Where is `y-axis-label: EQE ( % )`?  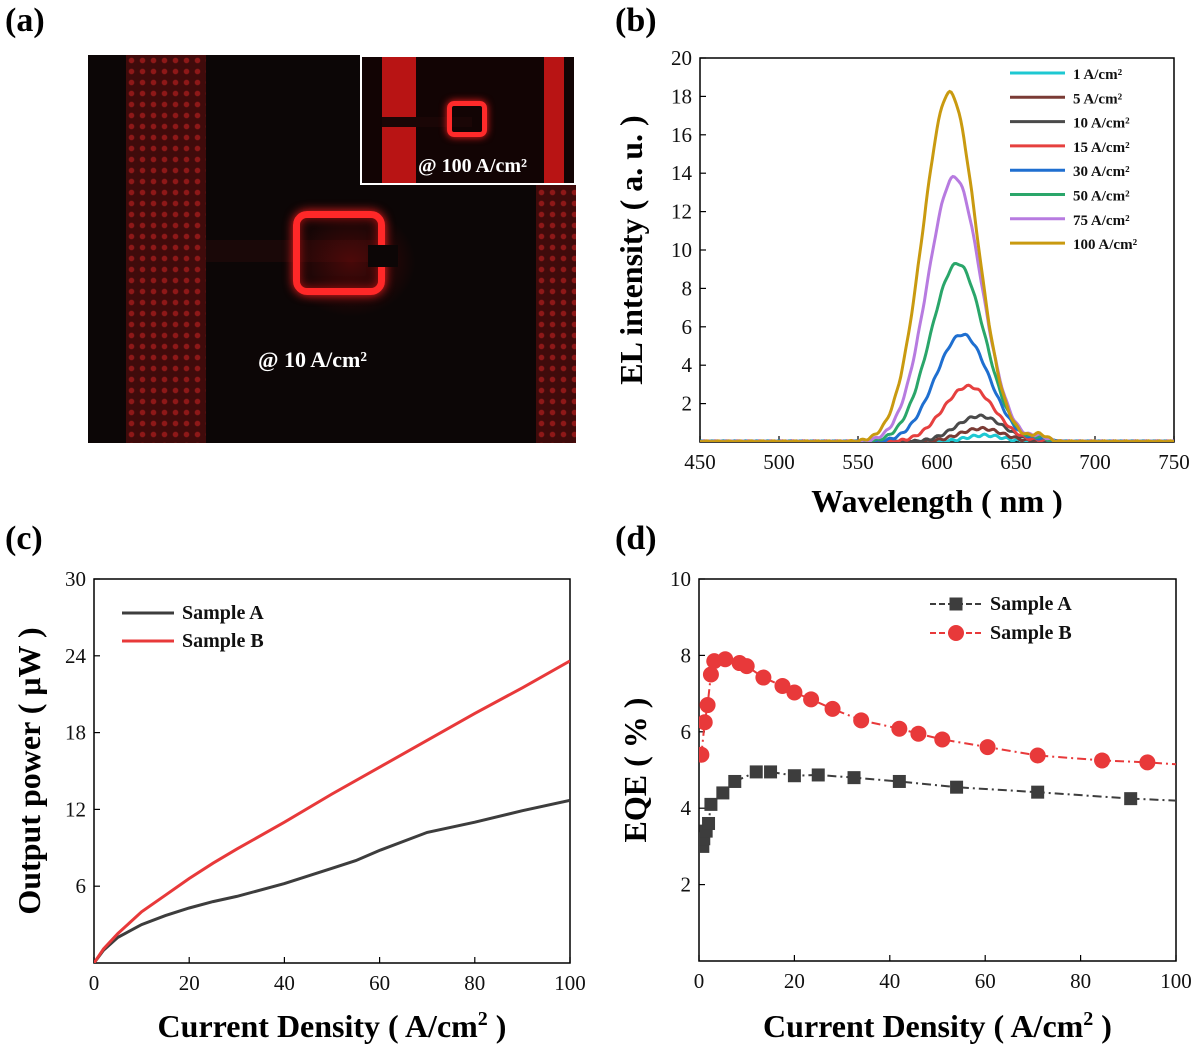 y-axis-label: EQE ( % ) is located at coordinates (635, 770).